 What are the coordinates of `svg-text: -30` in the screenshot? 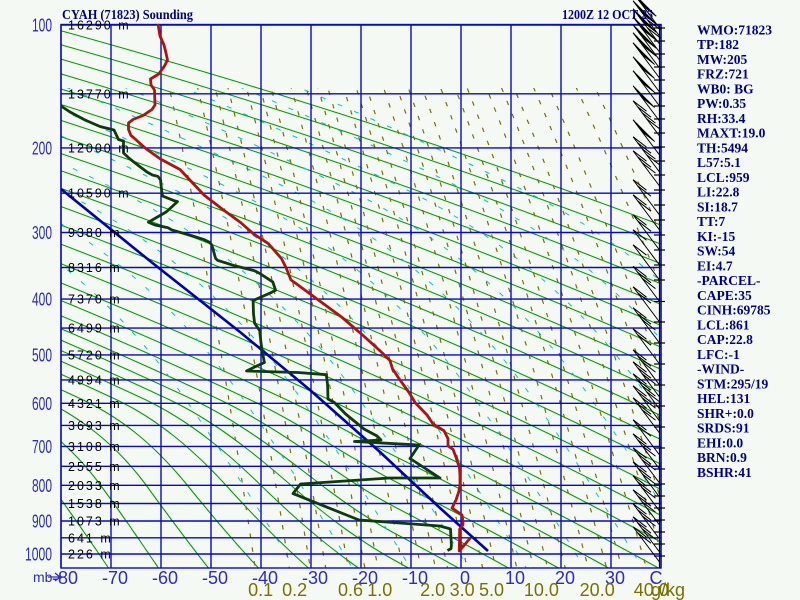 It's located at (315, 578).